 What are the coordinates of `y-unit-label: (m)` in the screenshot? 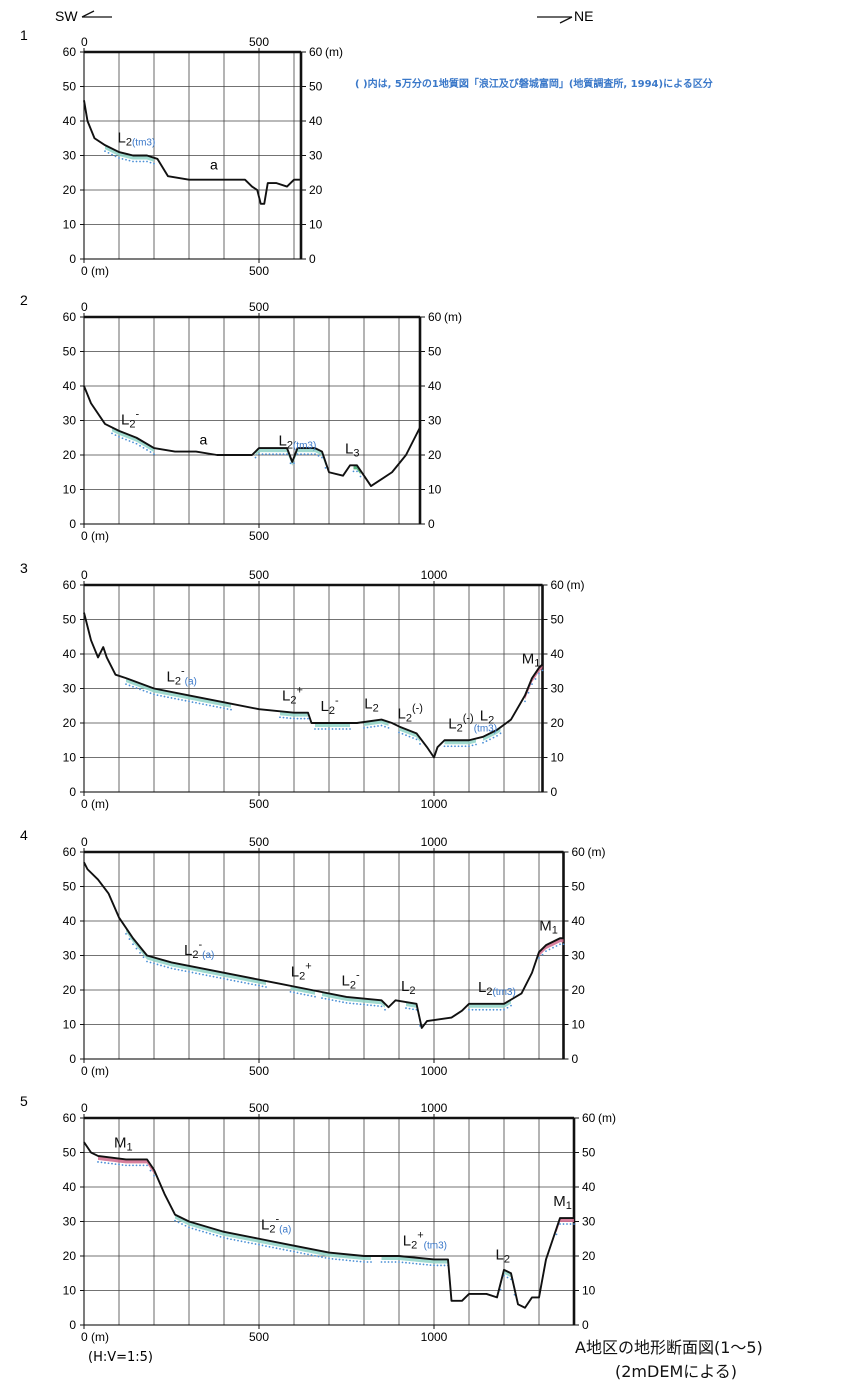 It's located at (334, 52).